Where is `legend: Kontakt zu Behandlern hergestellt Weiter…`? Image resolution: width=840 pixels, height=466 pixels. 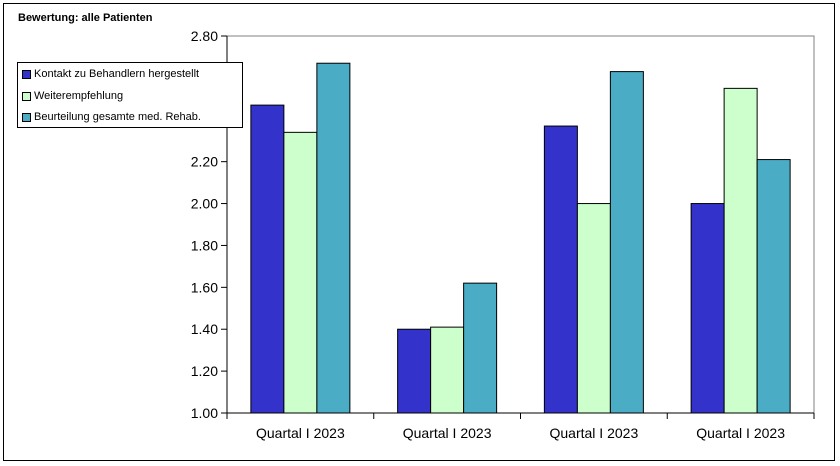 legend: Kontakt zu Behandlern hergestellt Weiter… is located at coordinates (130, 95).